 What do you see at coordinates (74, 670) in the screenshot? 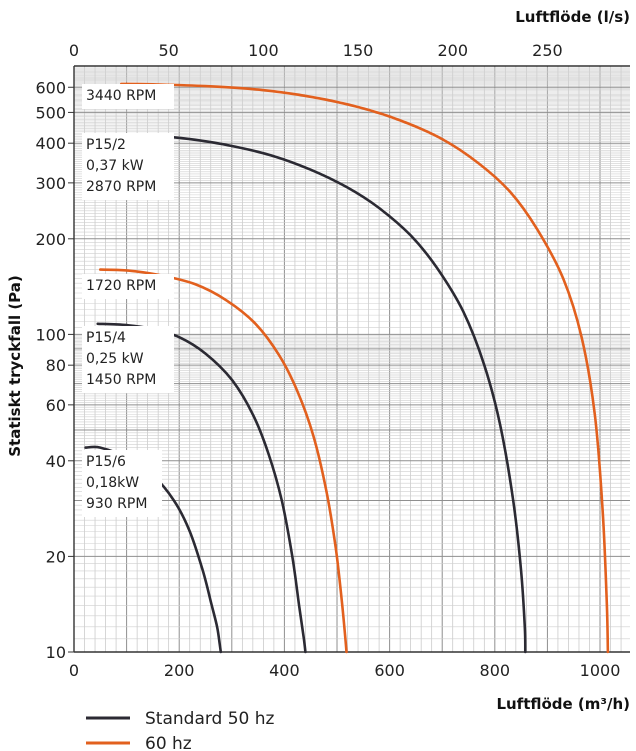
I see `bottom-tick-label: 0` at bounding box center [74, 670].